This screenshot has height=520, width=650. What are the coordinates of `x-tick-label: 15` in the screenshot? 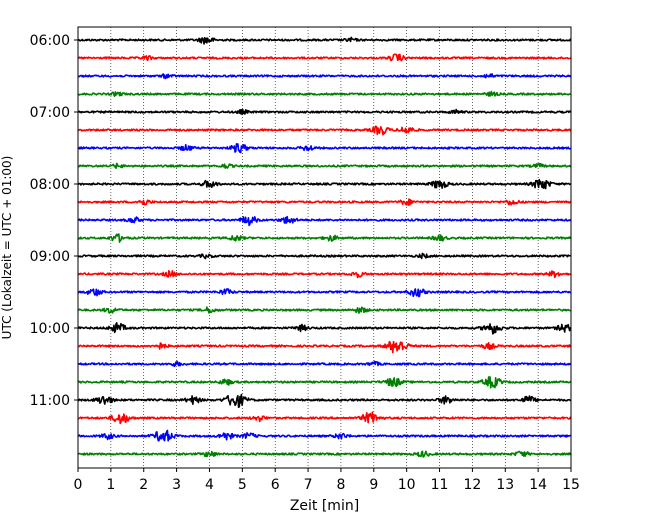 It's located at (571, 485).